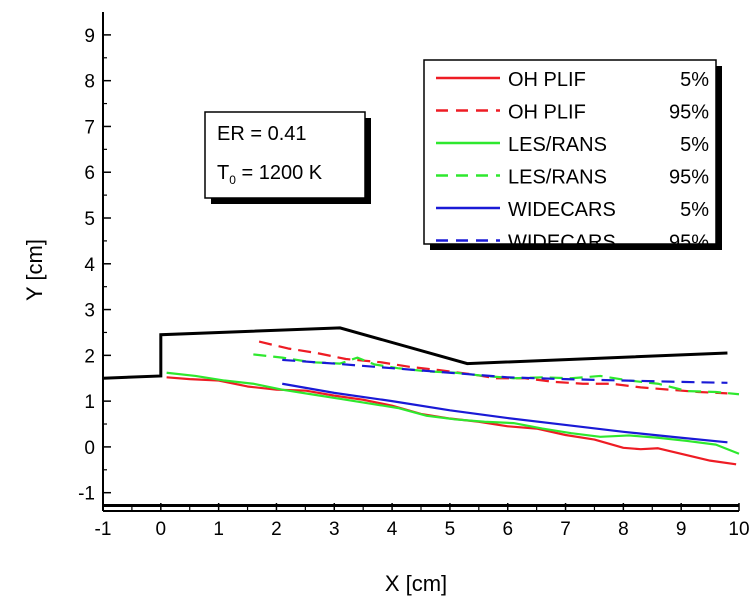 This screenshot has width=751, height=603. What do you see at coordinates (450, 529) in the screenshot?
I see `x-tick-label: 5` at bounding box center [450, 529].